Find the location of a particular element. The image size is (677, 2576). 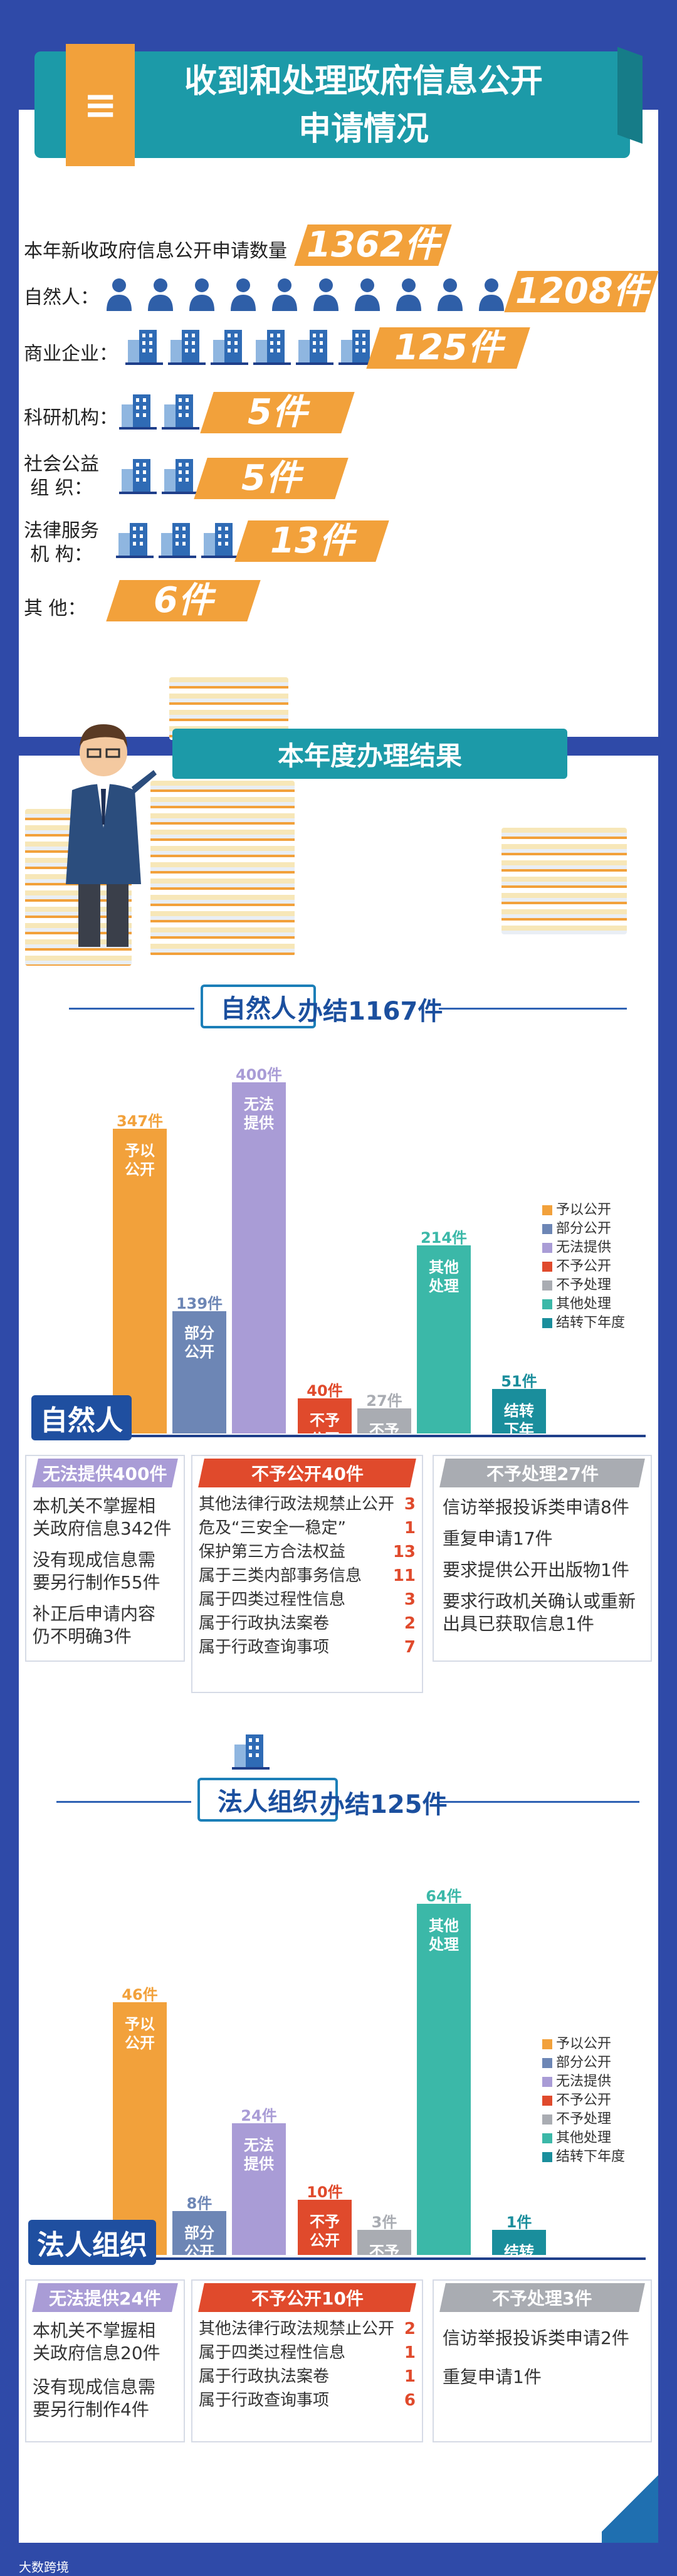

legend-label: 予以公开 is located at coordinates (584, 2044).